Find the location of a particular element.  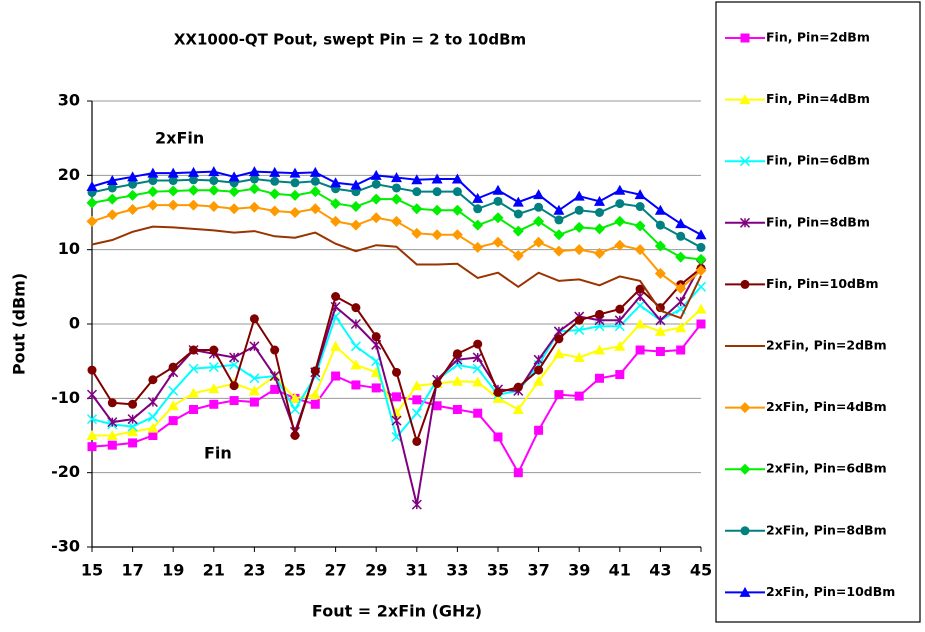

x-tick-label: 43 is located at coordinates (660, 570).